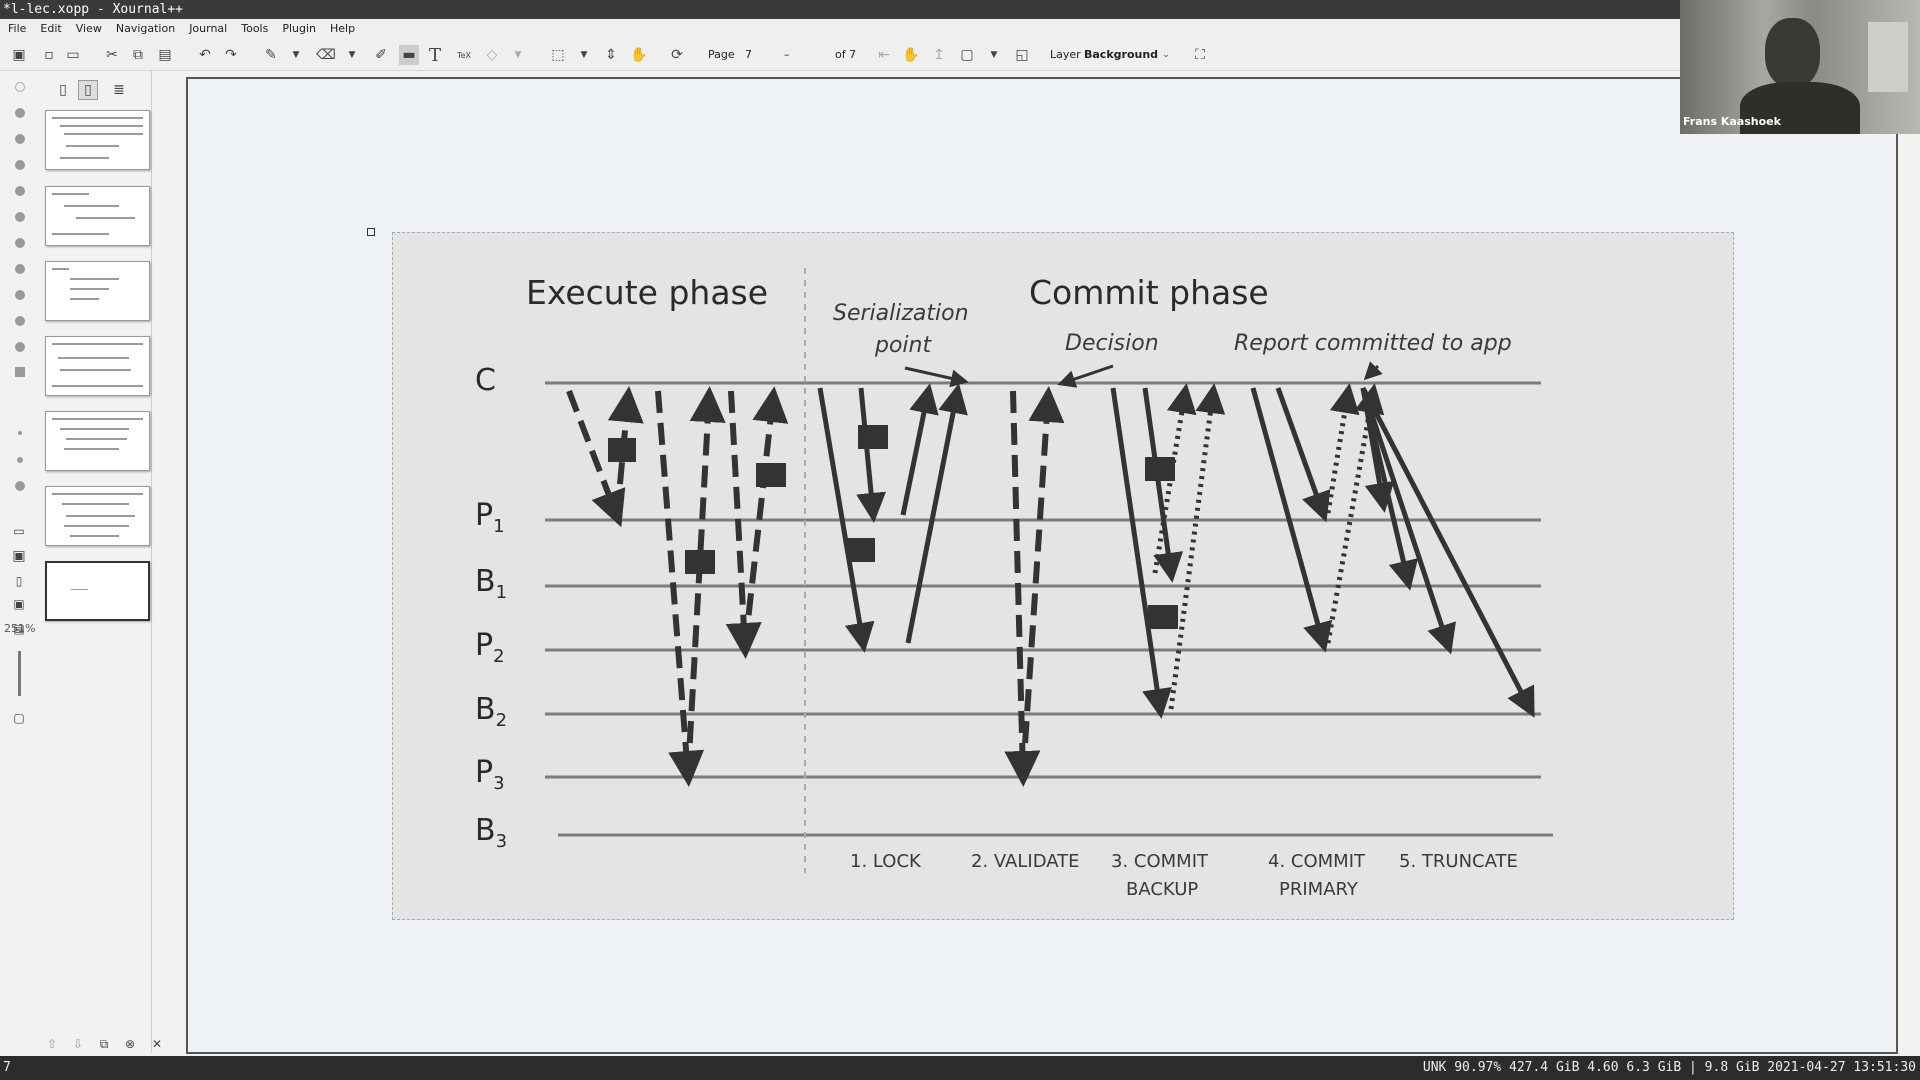 Image resolution: width=1920 pixels, height=1080 pixels. I want to click on layer-icon: ◱, so click(1022, 55).